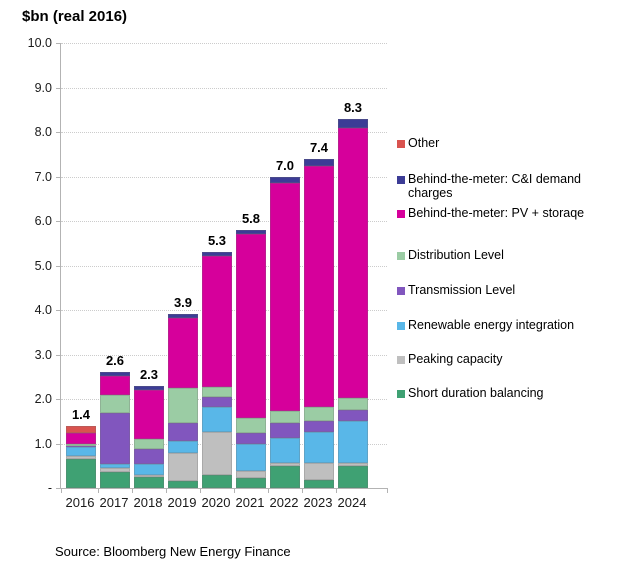 The image size is (620, 571). I want to click on y-axis-label: 8.0, so click(43, 132).